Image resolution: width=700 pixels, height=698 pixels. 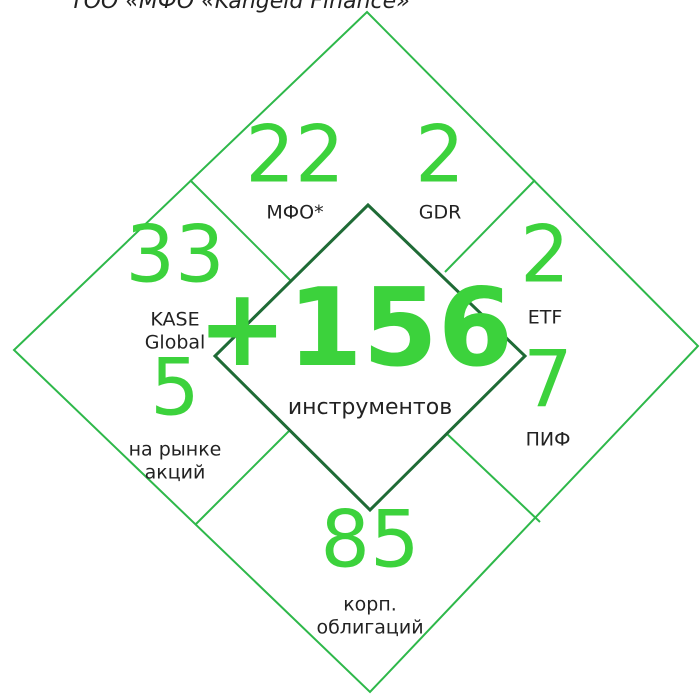 What do you see at coordinates (370, 605) in the screenshot?
I see `item-label: корп.` at bounding box center [370, 605].